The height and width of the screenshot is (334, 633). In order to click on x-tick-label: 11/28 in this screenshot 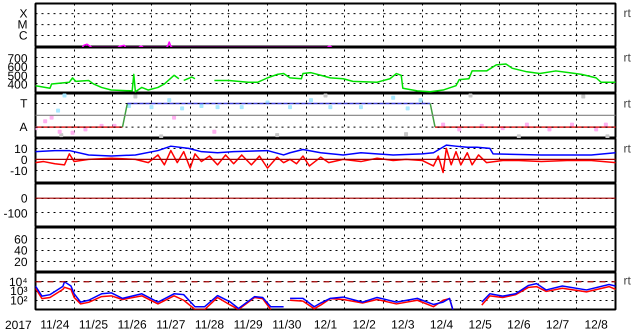, I will do `click(209, 325)`.